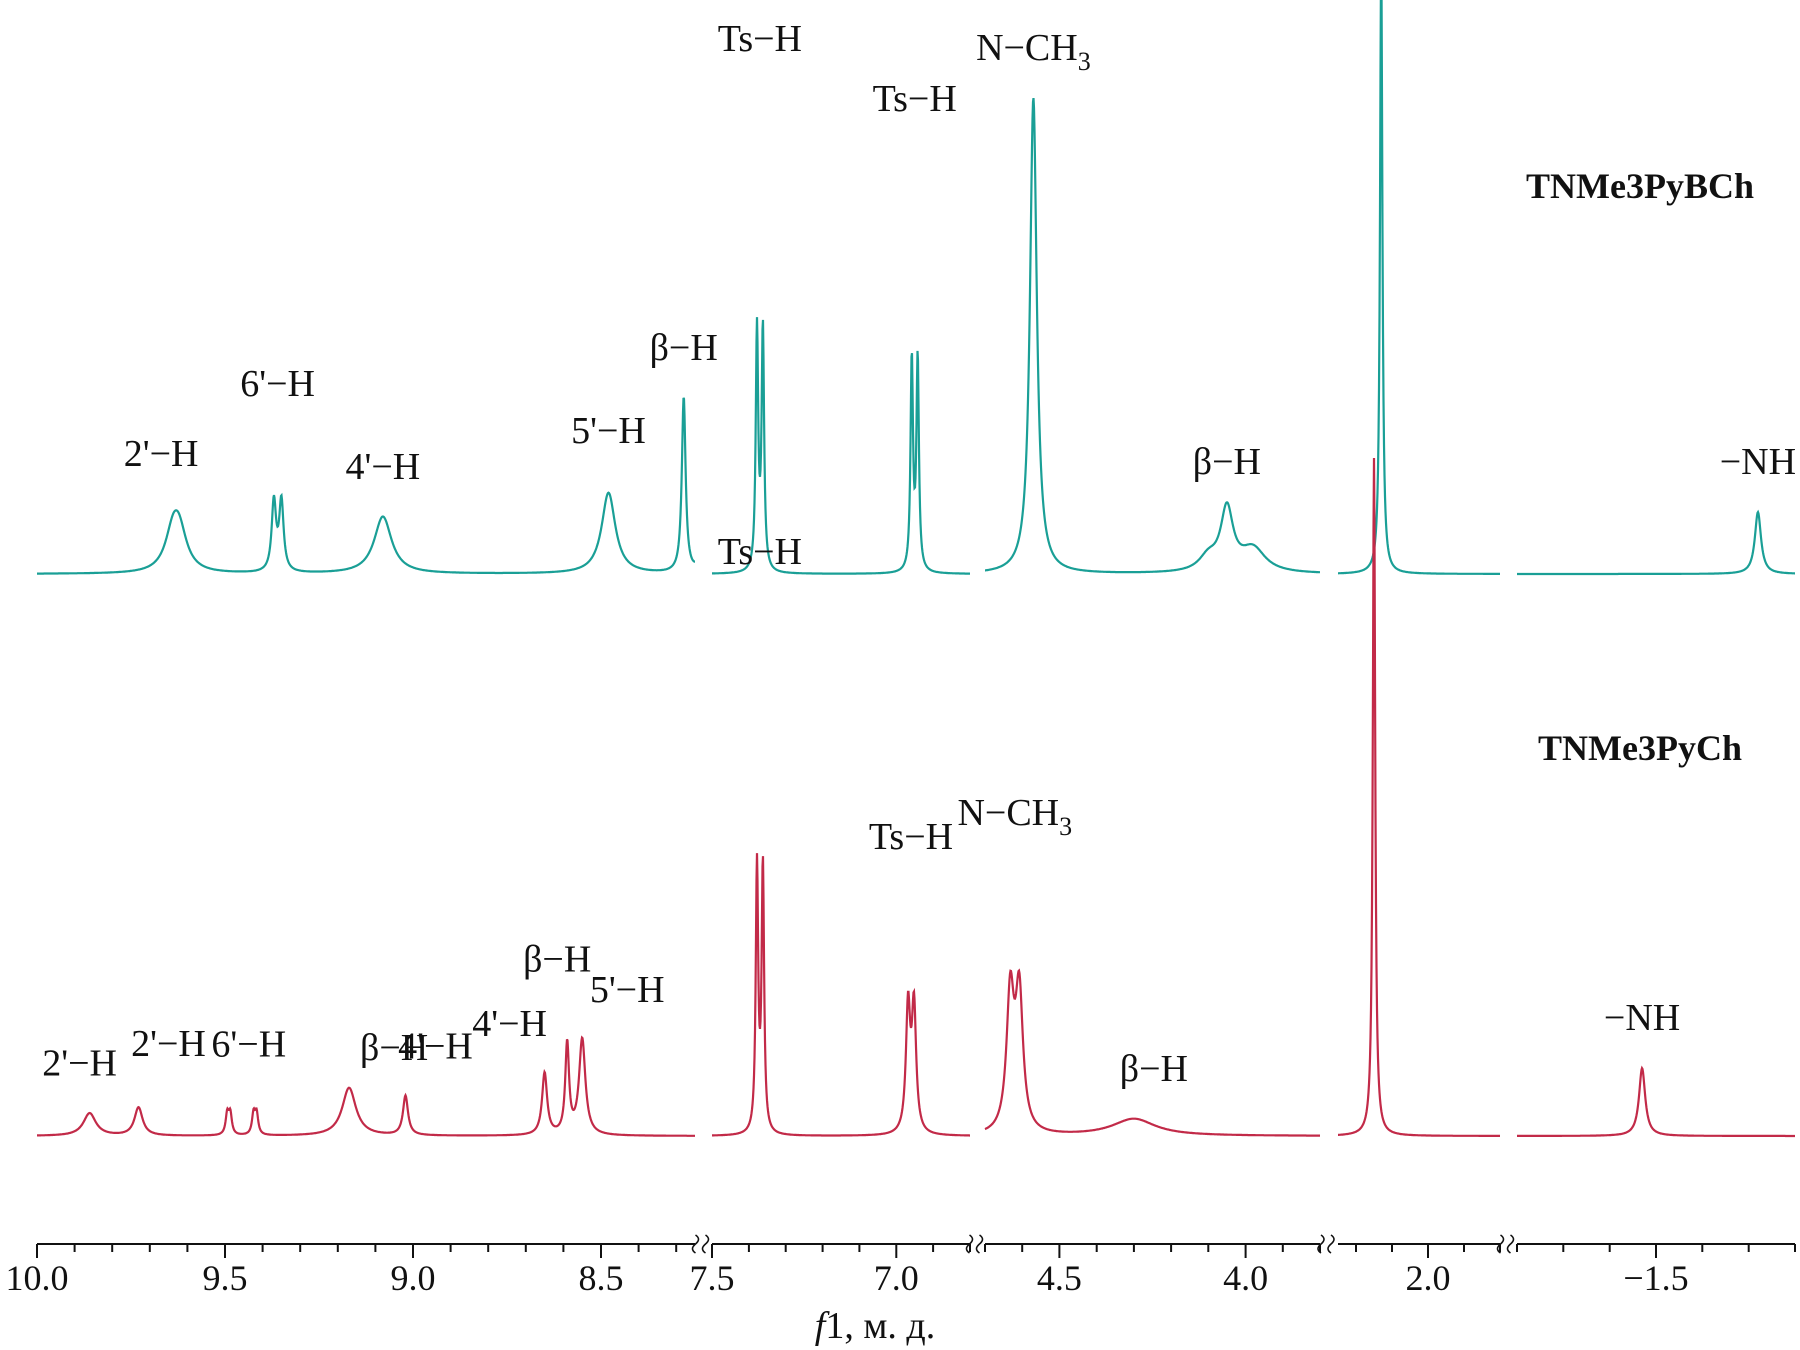 This screenshot has height=1350, width=1800. Describe the element at coordinates (712, 1278) in the screenshot. I see `x-tick-label: 7.5` at that location.